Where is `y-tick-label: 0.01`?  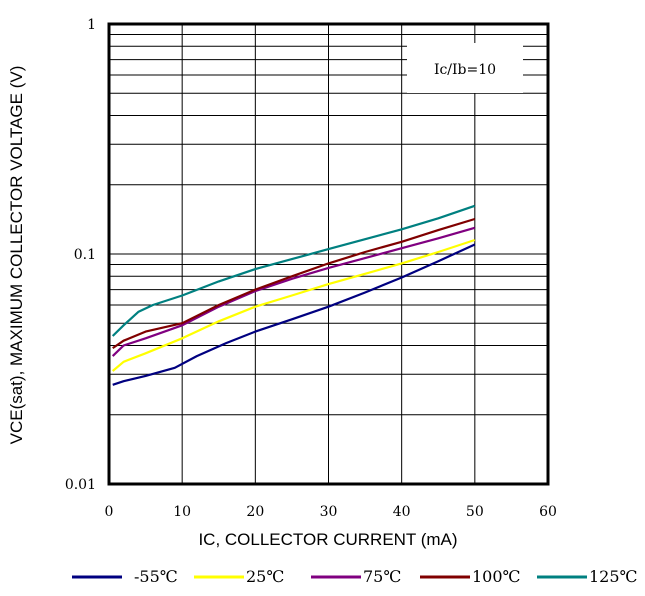
y-tick-label: 0.01 is located at coordinates (80, 485).